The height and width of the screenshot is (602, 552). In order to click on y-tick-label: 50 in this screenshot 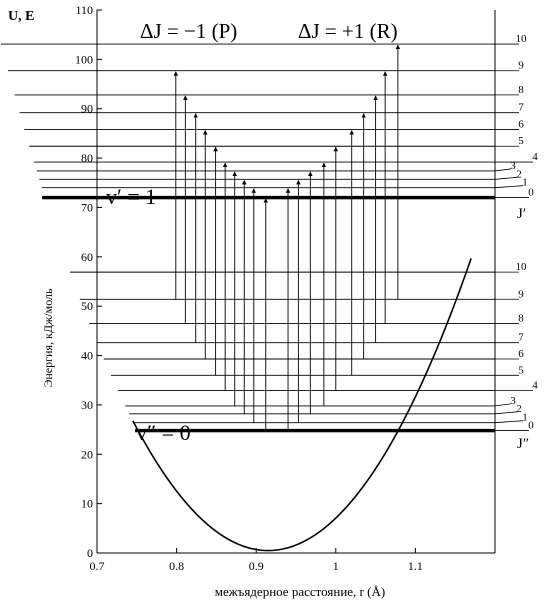, I will do `click(87, 306)`.